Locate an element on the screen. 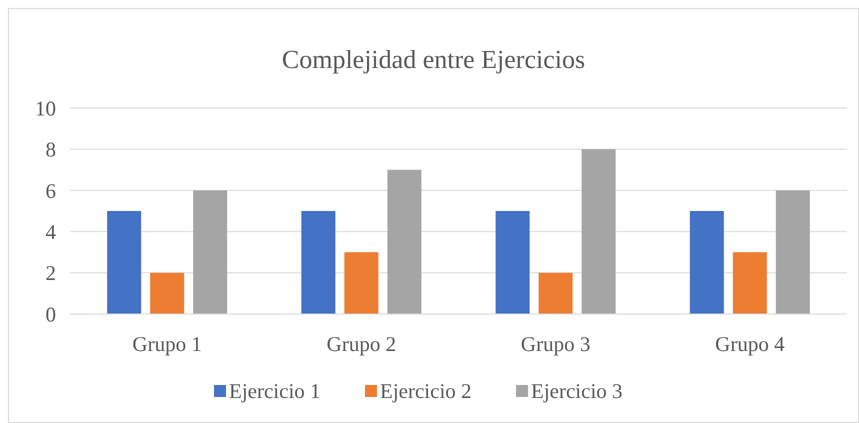 The image size is (859, 423). x-tick-label: Grupo 3 is located at coordinates (555, 344).